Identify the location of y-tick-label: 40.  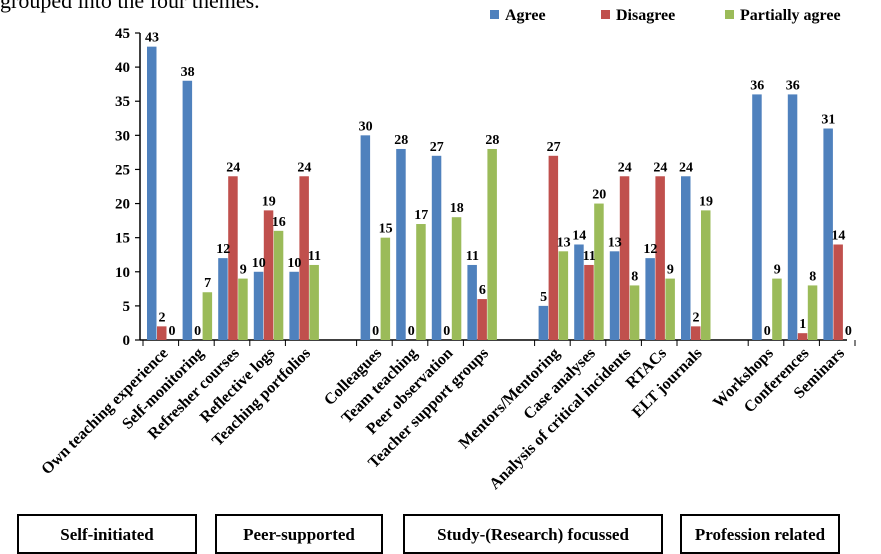
(122, 68).